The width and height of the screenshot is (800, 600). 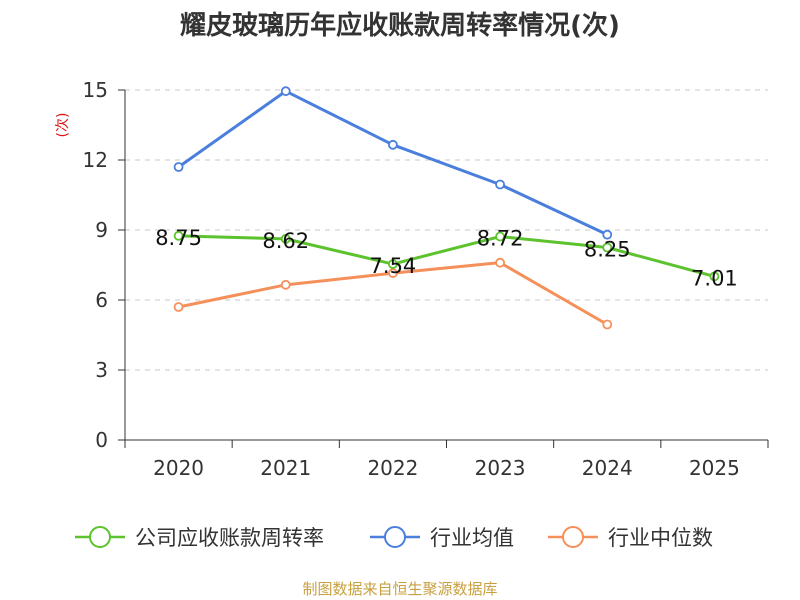 I want to click on data-label-2021: 8.62, so click(x=285, y=241).